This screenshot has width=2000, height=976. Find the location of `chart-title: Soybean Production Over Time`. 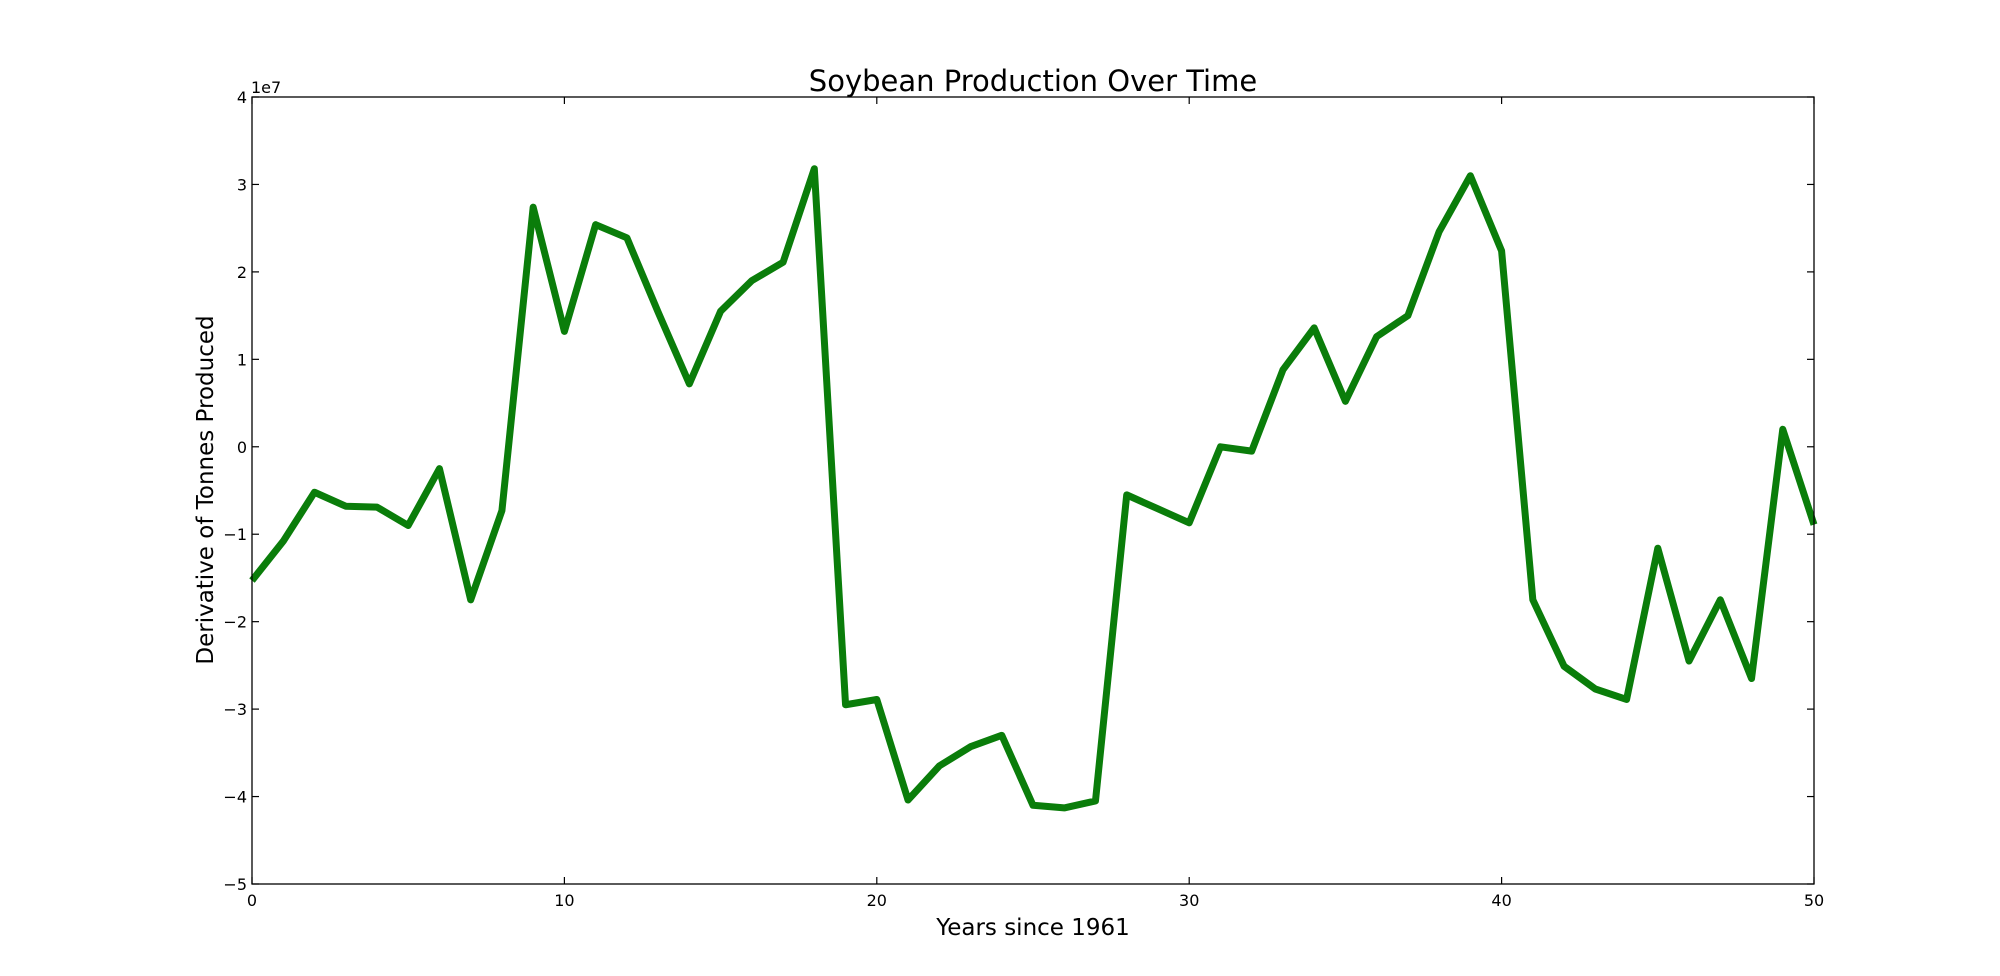

chart-title: Soybean Production Over Time is located at coordinates (1033, 81).